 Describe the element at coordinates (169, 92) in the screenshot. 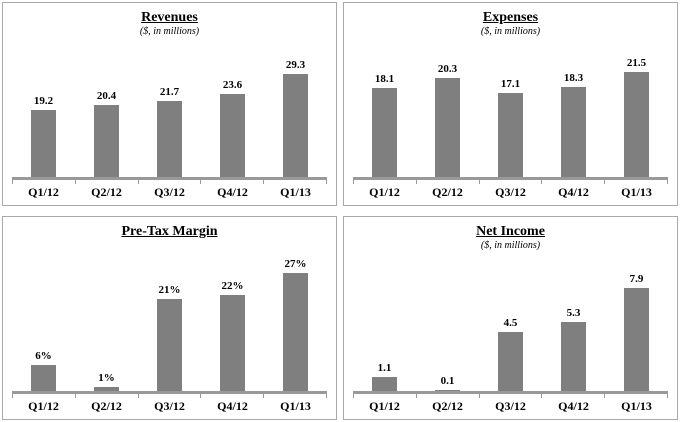

I see `bar-value-label: 21.7` at that location.